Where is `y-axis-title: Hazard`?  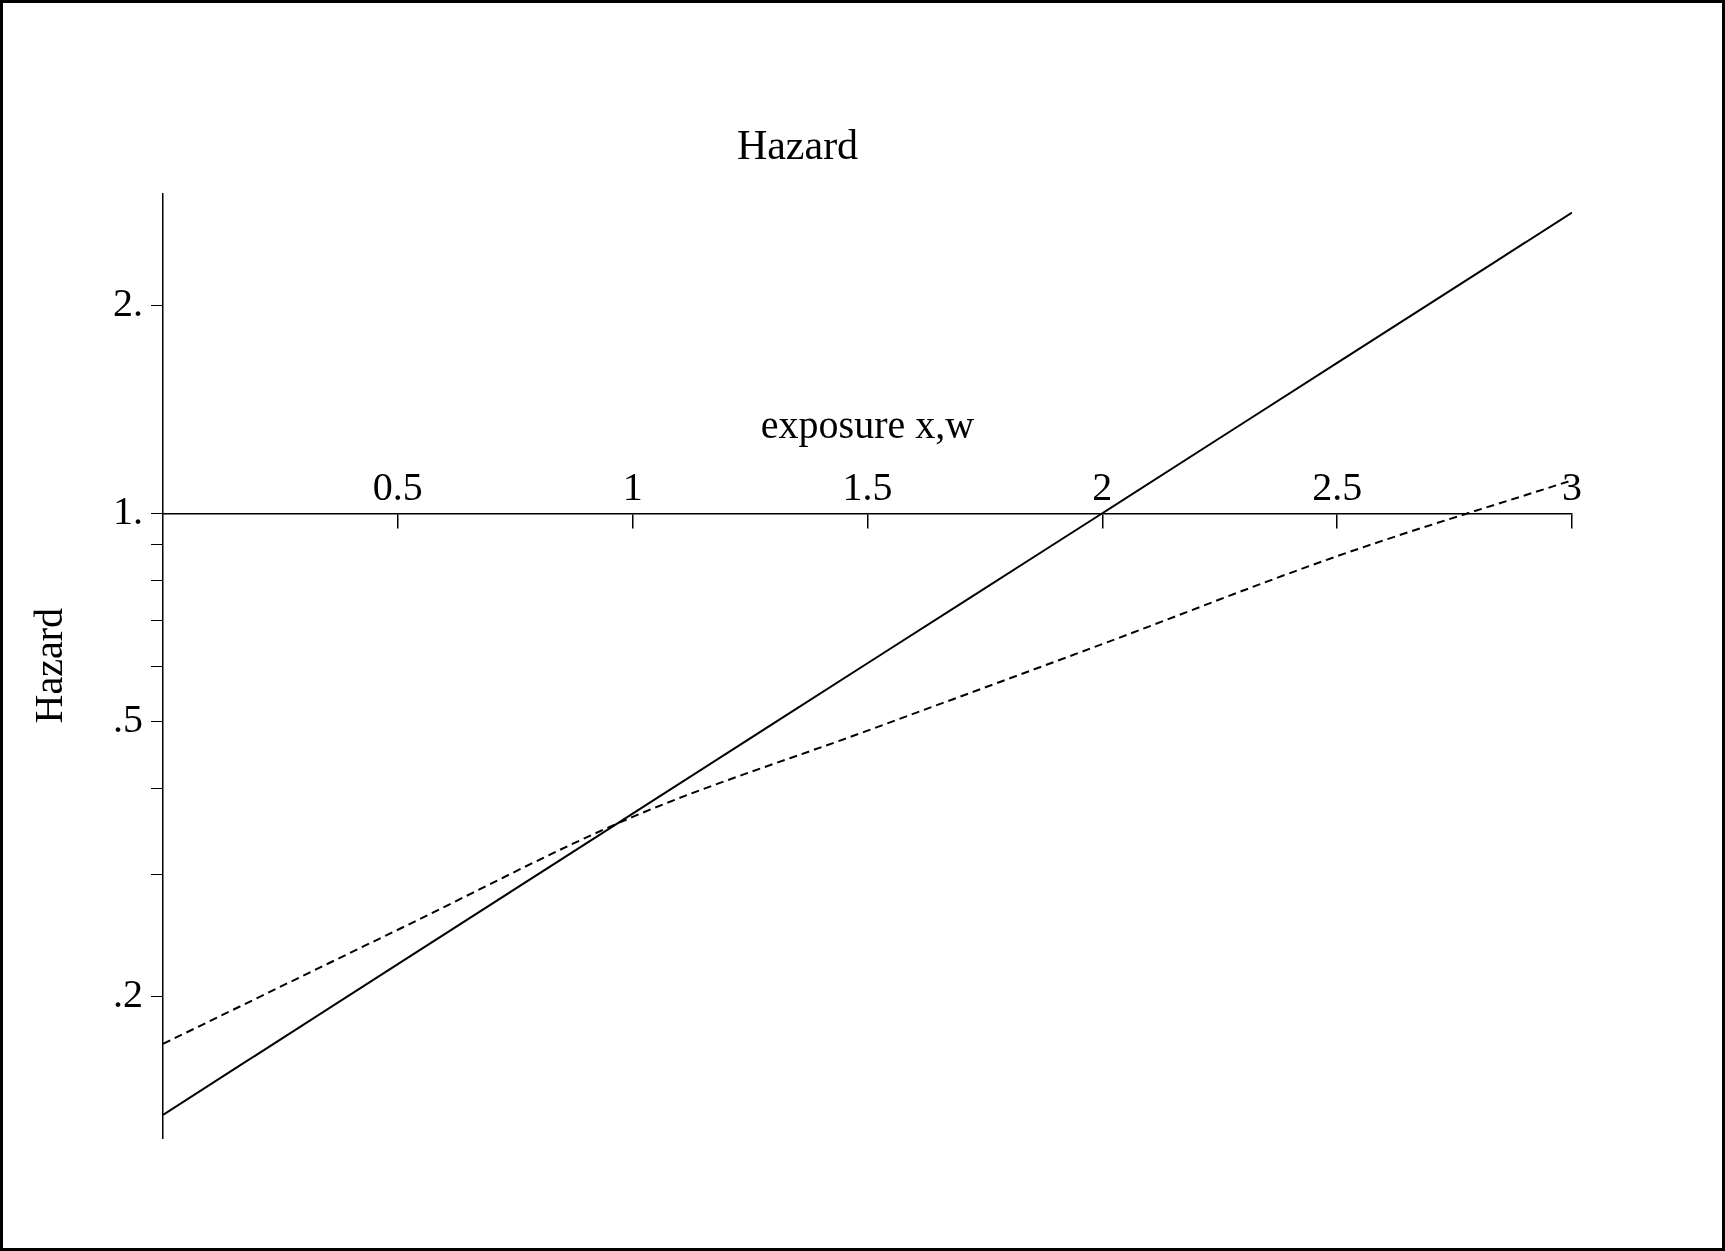
y-axis-title: Hazard is located at coordinates (48, 665).